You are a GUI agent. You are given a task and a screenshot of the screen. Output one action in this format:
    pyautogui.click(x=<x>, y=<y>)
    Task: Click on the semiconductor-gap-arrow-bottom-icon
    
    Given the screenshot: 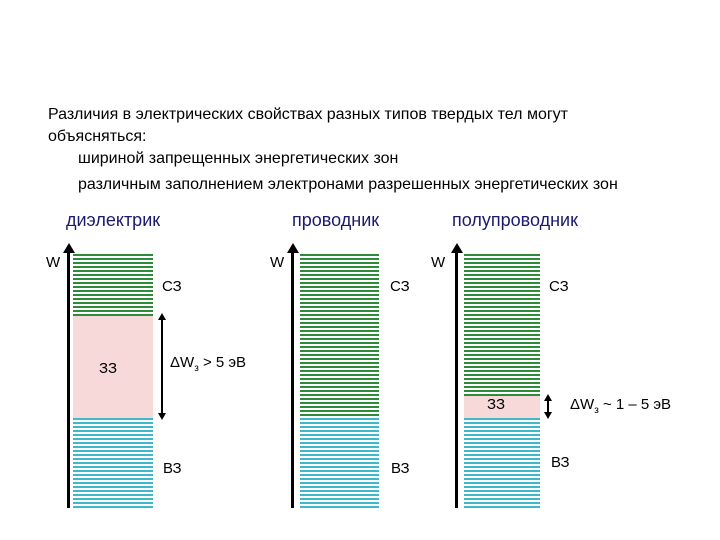 What is the action you would take?
    pyautogui.click(x=548, y=415)
    